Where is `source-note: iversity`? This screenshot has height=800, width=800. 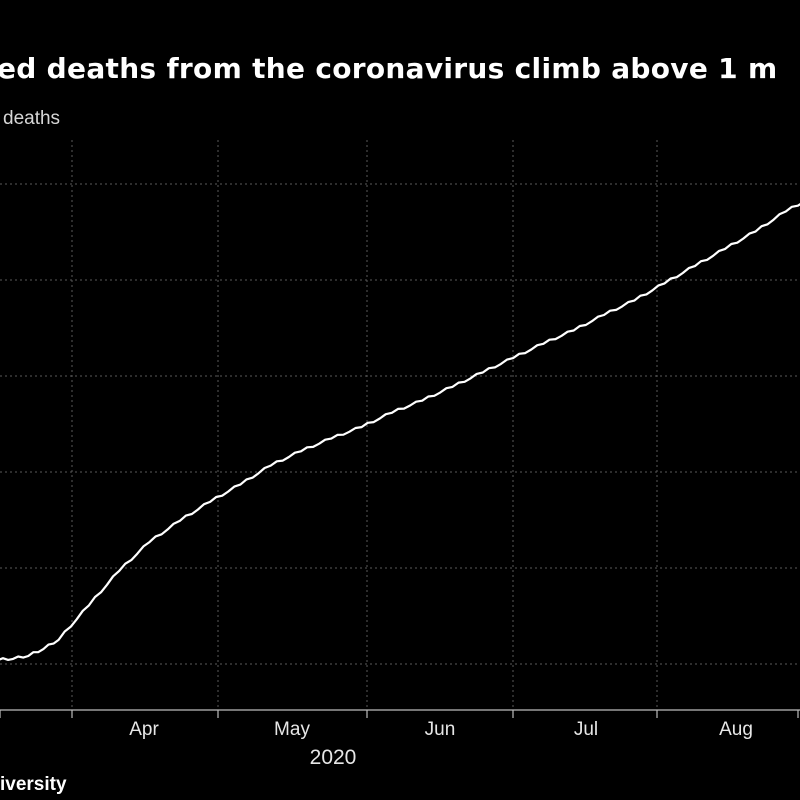
source-note: iversity is located at coordinates (33, 784).